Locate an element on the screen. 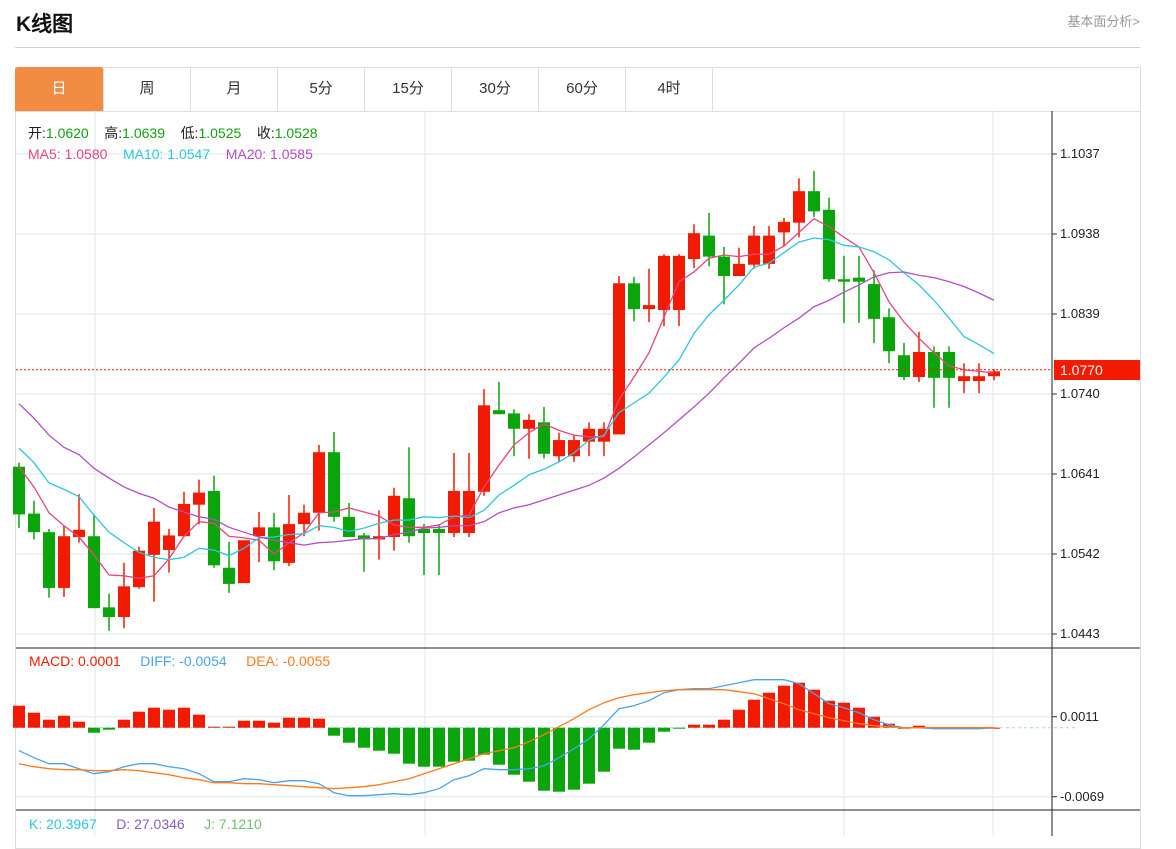 This screenshot has height=849, width=1176. tab-15min: 15分 is located at coordinates (408, 89).